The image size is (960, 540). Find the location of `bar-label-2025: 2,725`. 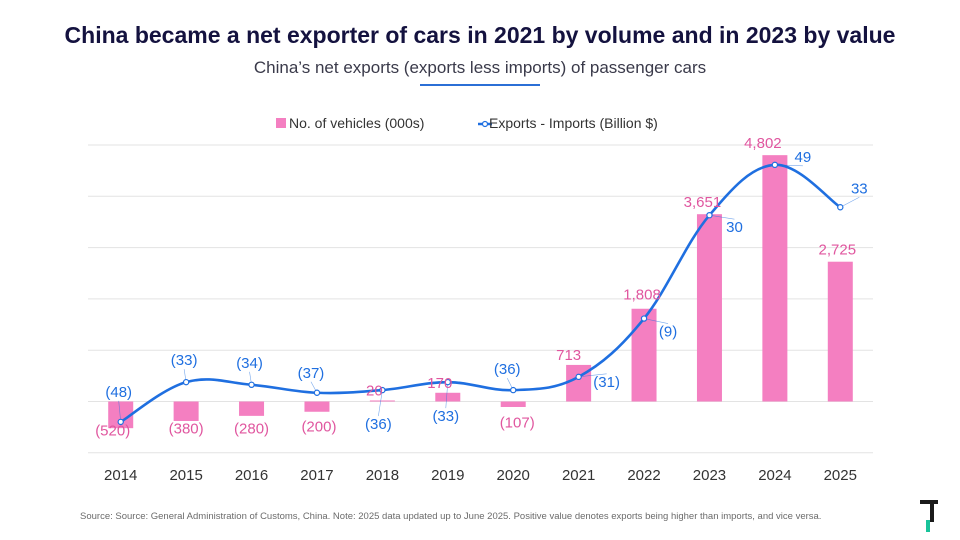

bar-label-2025: 2,725 is located at coordinates (838, 250).